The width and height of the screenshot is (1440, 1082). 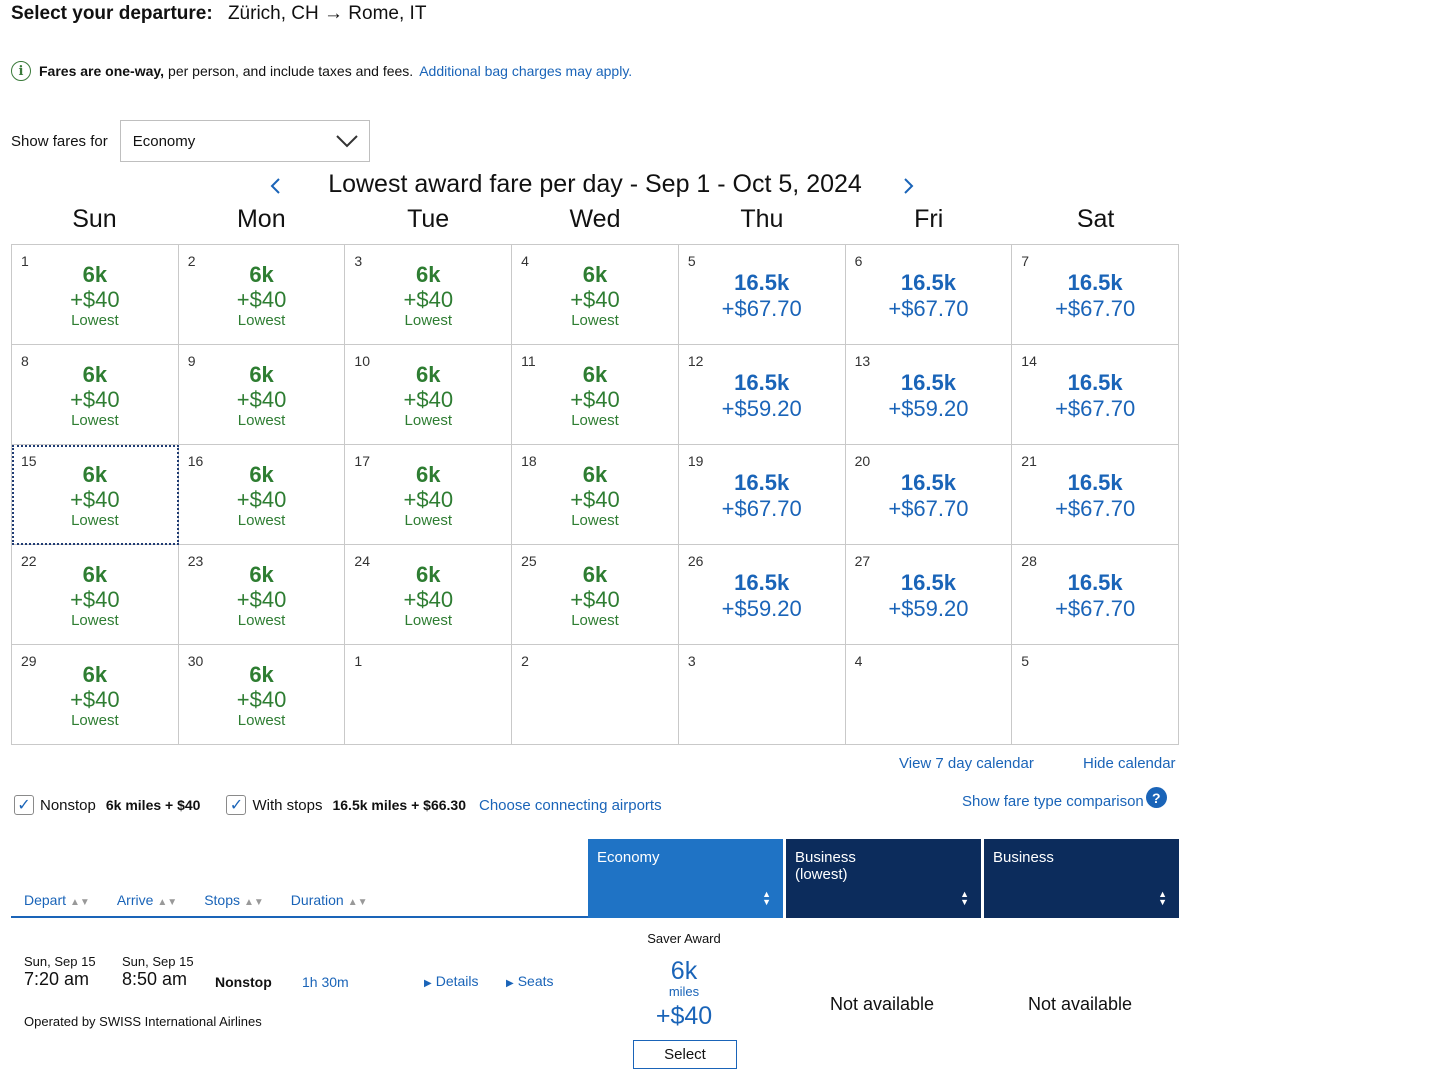 I want to click on calendar-day-cell: 16 6k +$40 Lowest, so click(x=262, y=495).